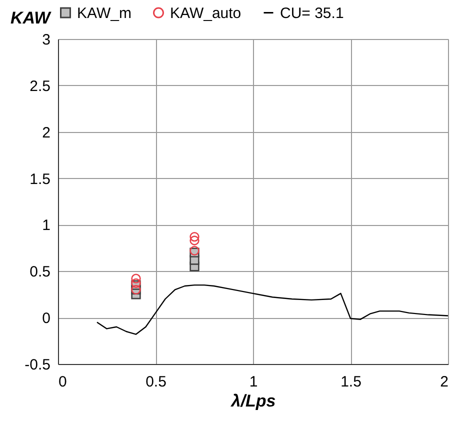 The height and width of the screenshot is (440, 475). I want to click on x-tick-label: 0, so click(62, 382).